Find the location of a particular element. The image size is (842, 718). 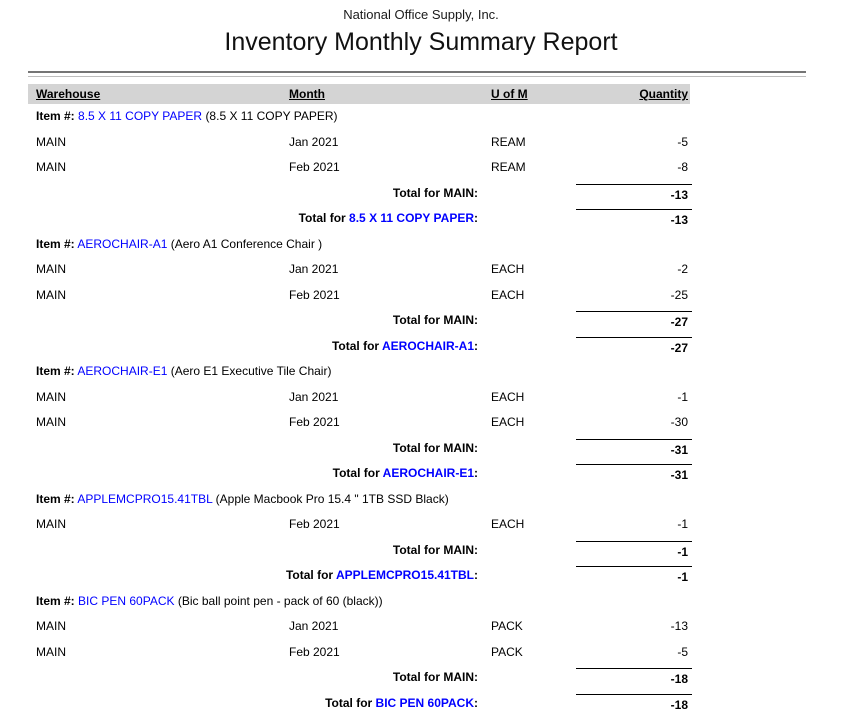

item-total-row: Total for APPLEMCPRO15.41TBL: -1 is located at coordinates (360, 576).